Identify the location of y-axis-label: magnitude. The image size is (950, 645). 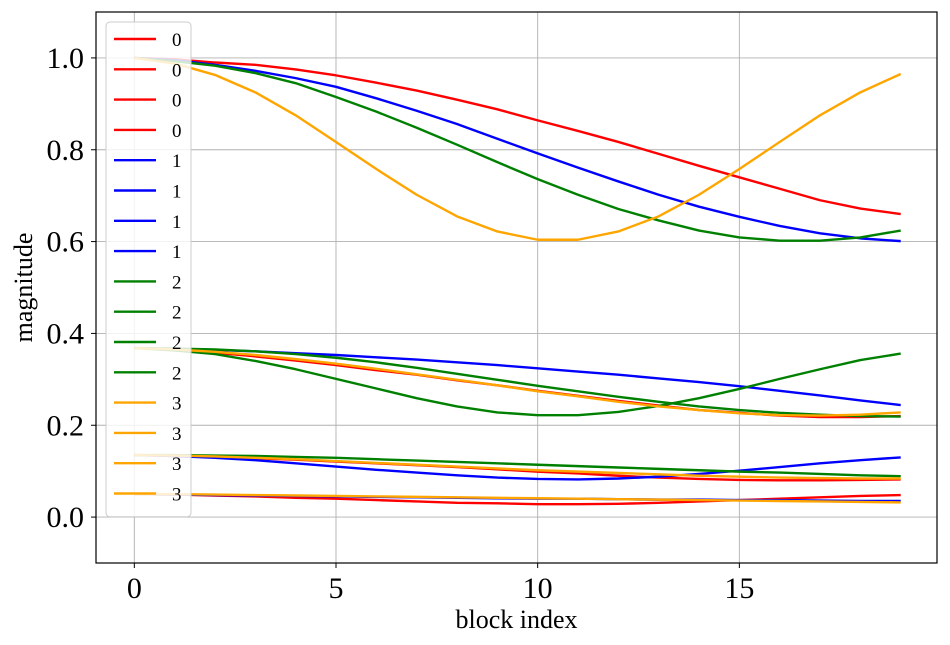
(23, 288).